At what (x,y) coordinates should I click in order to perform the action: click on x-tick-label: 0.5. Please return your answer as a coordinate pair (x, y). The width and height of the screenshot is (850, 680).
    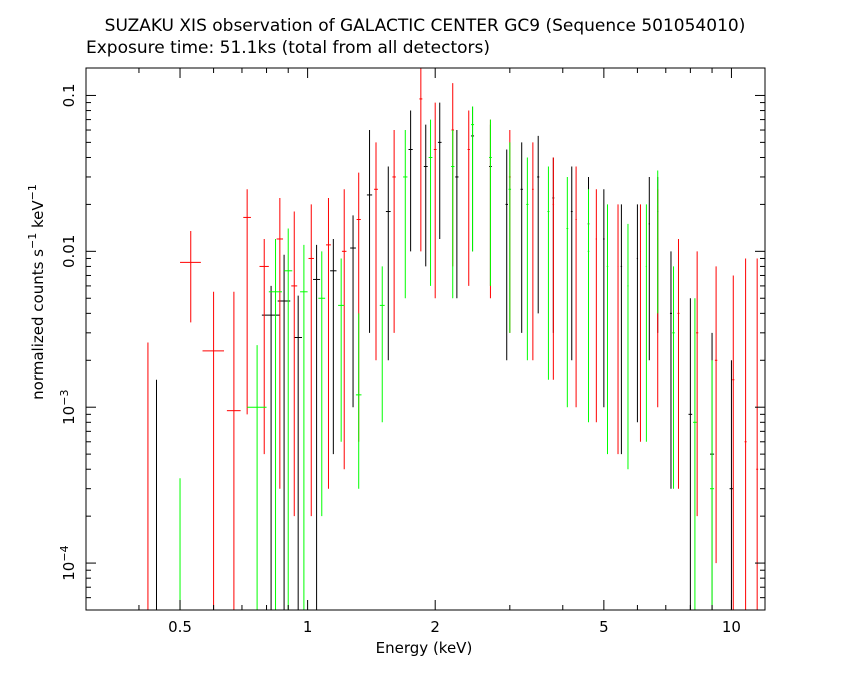
    Looking at the image, I should click on (180, 627).